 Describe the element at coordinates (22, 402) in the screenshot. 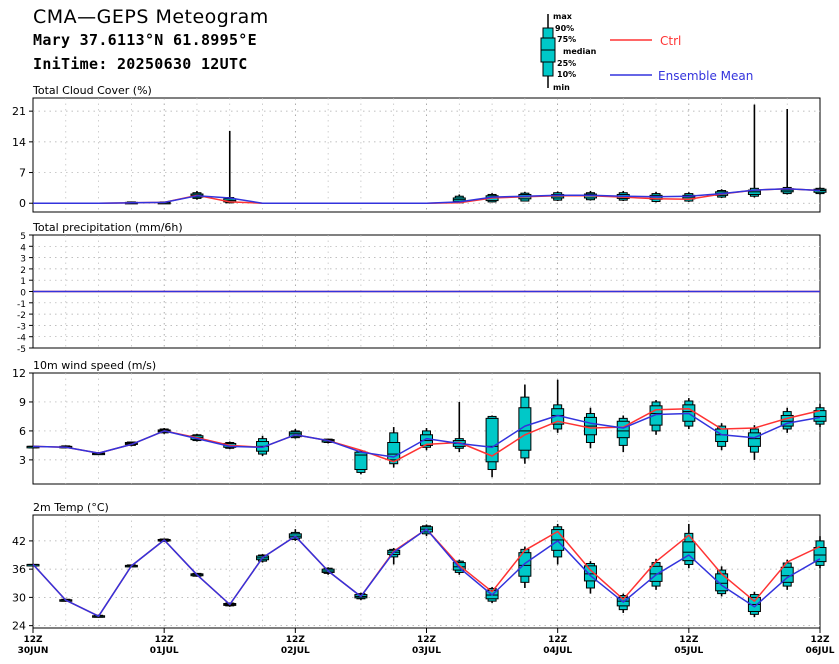

I see `ytick-label: 9` at that location.